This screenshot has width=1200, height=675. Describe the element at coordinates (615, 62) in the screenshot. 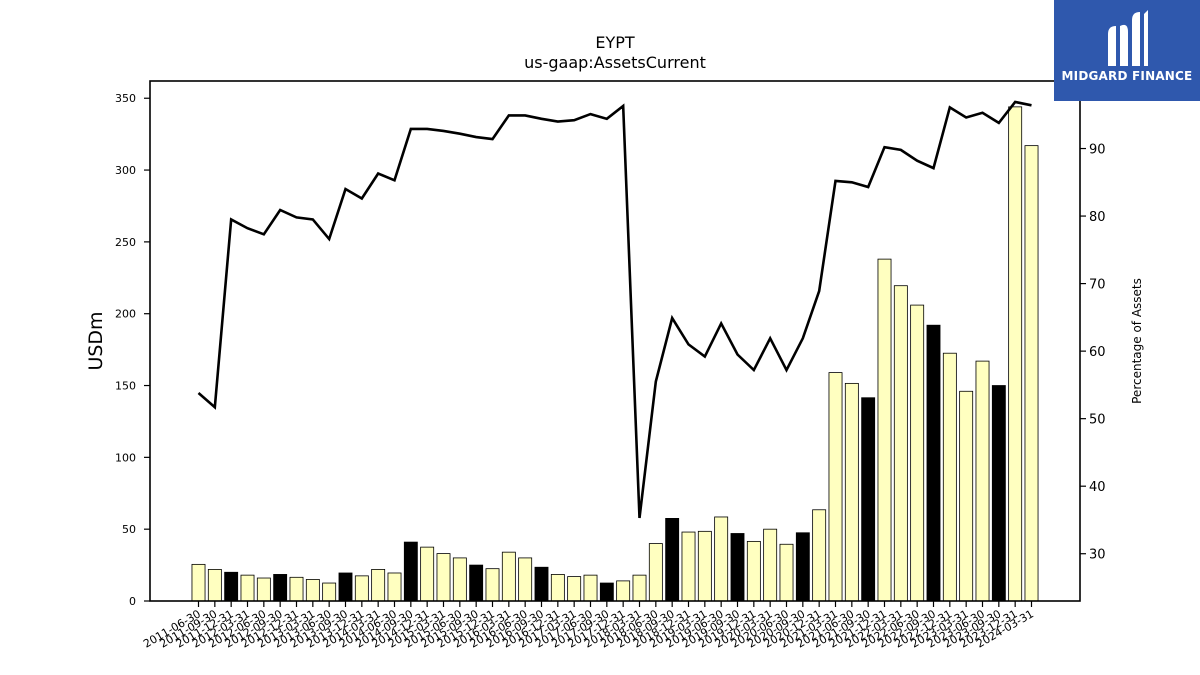

I see `chart-subtitle: us-gaap:AssetsCurrent` at that location.